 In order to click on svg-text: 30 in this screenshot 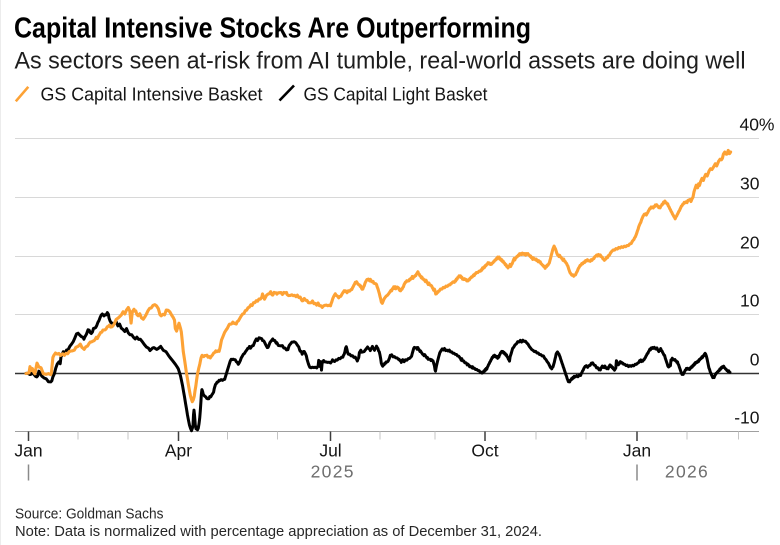, I will do `click(750, 184)`.